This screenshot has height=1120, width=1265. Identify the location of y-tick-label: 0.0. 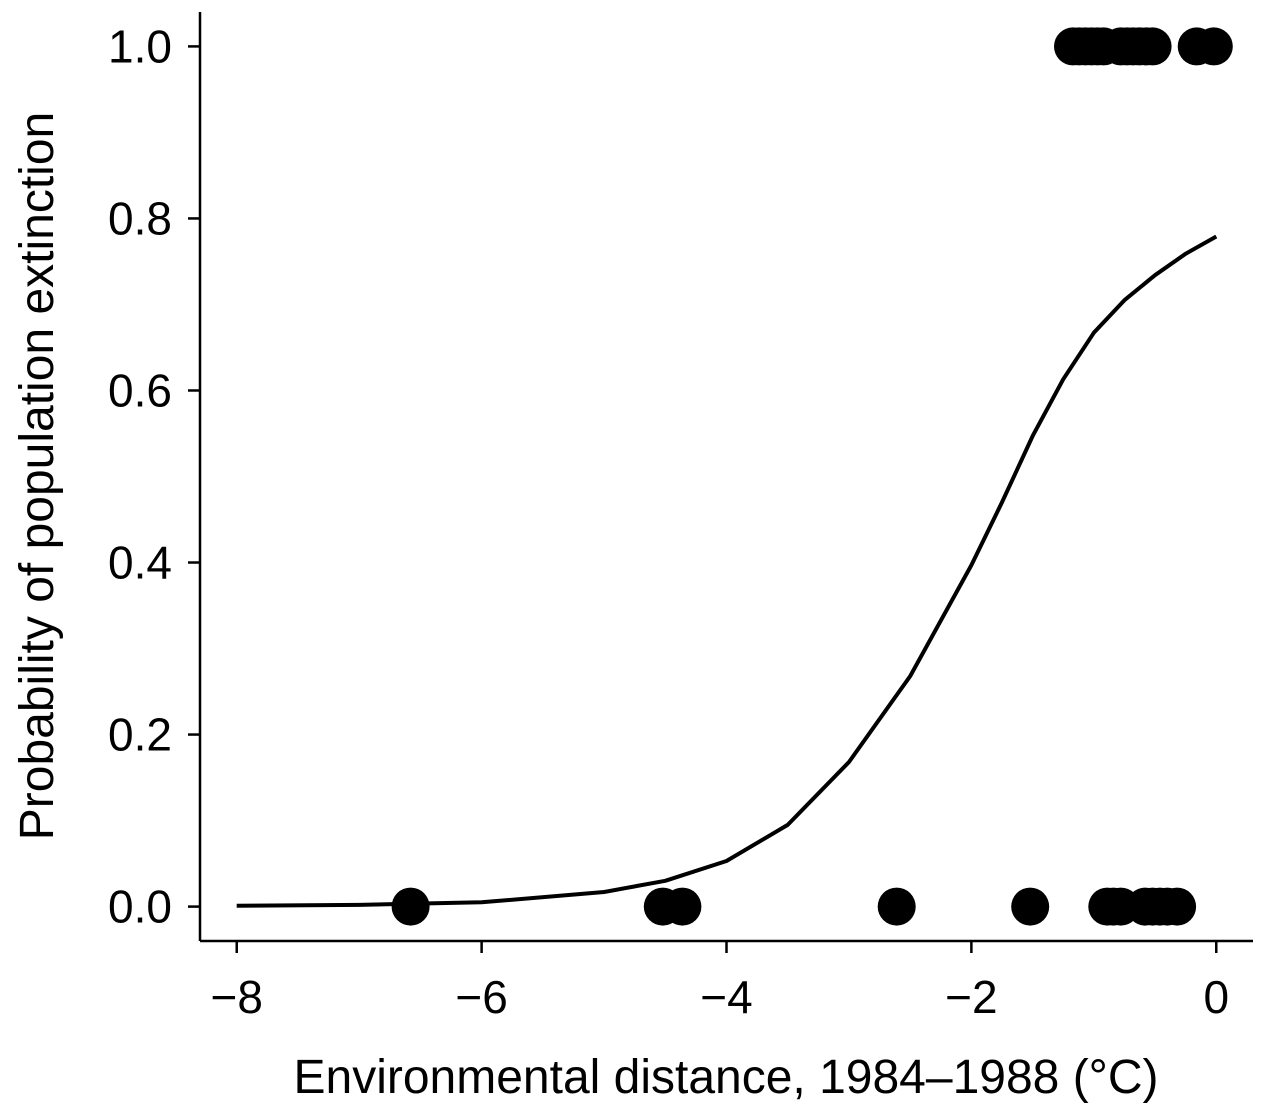
(140, 907).